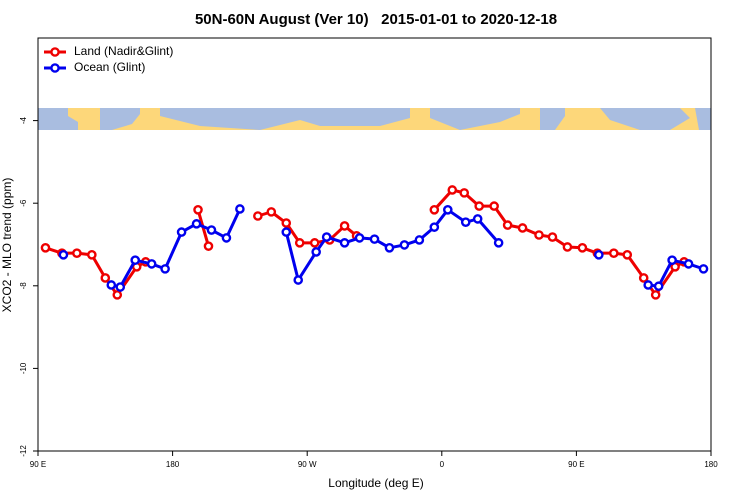 Image resolution: width=750 pixels, height=500 pixels. I want to click on y-tick-label: -6, so click(23, 203).